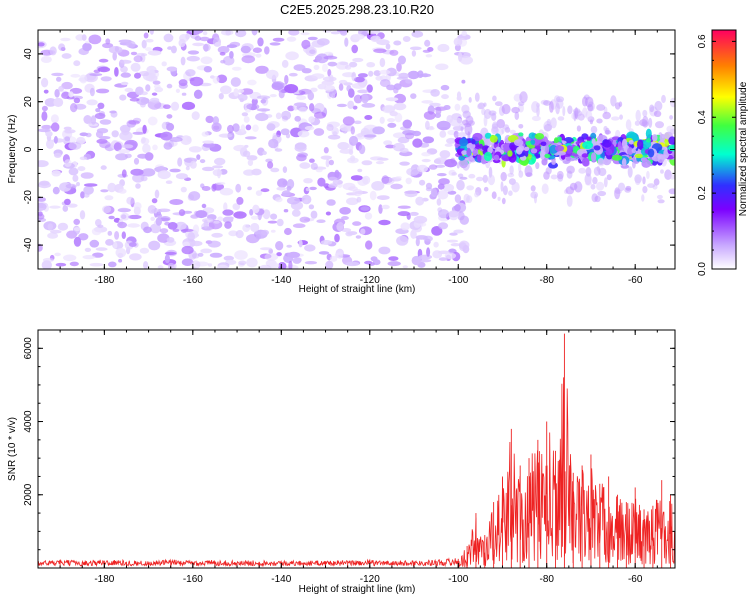 This screenshot has width=750, height=600. Describe the element at coordinates (458, 280) in the screenshot. I see `x-tick-label: -100` at that location.